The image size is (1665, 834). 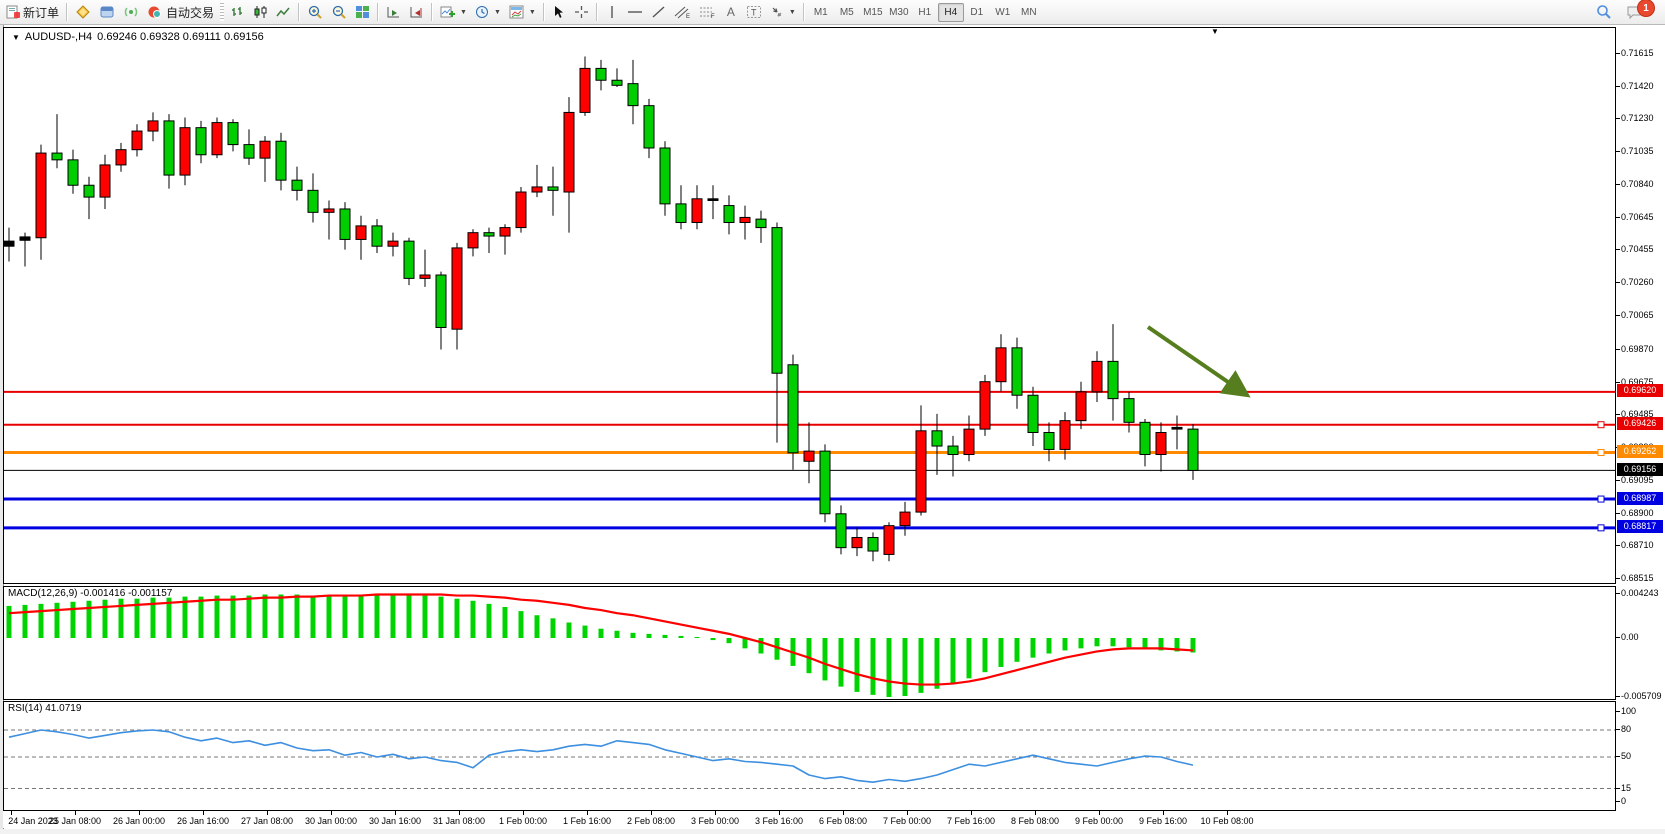 What do you see at coordinates (203, 821) in the screenshot?
I see `time-axis-label: 26 Jan 16:00` at bounding box center [203, 821].